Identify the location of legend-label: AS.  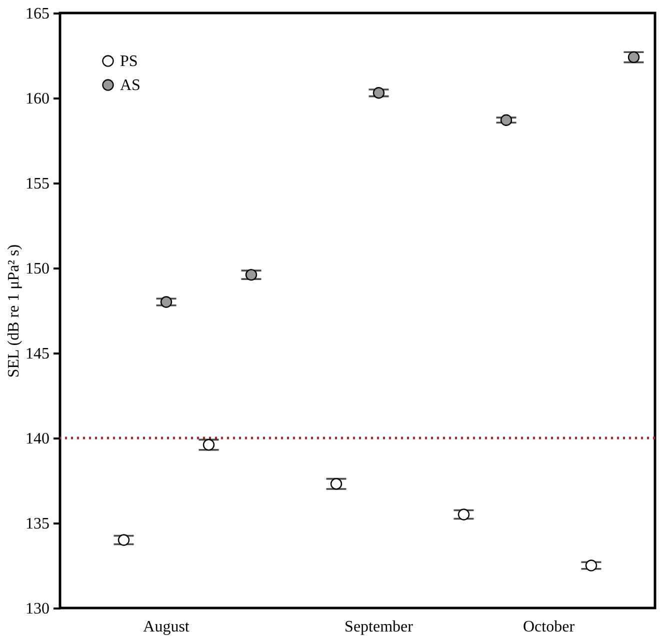
(130, 85).